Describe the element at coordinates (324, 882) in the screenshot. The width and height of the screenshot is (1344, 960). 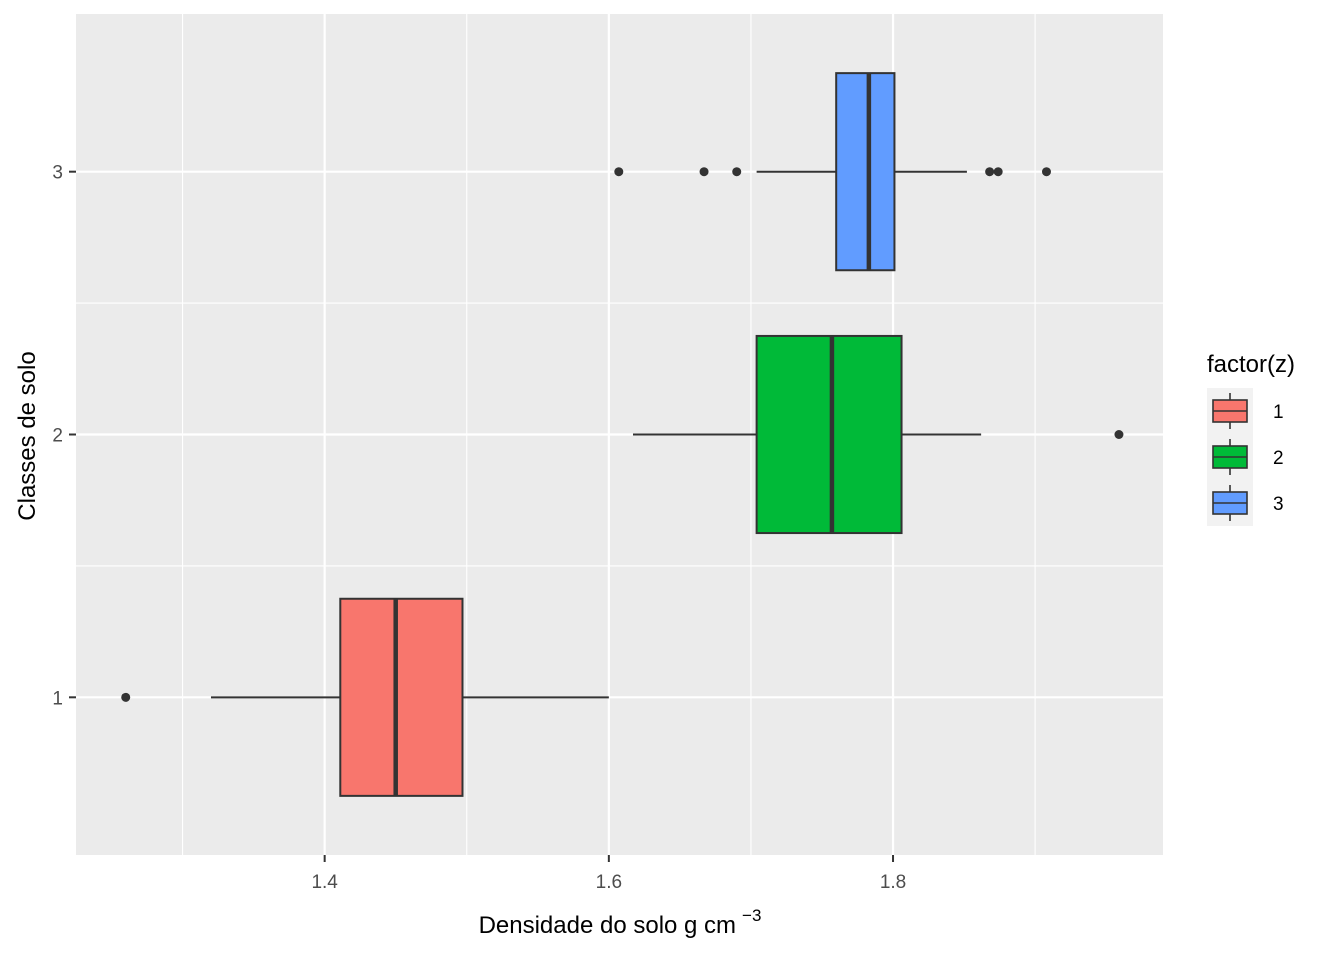
I see `x-tick-label: 1.4` at that location.